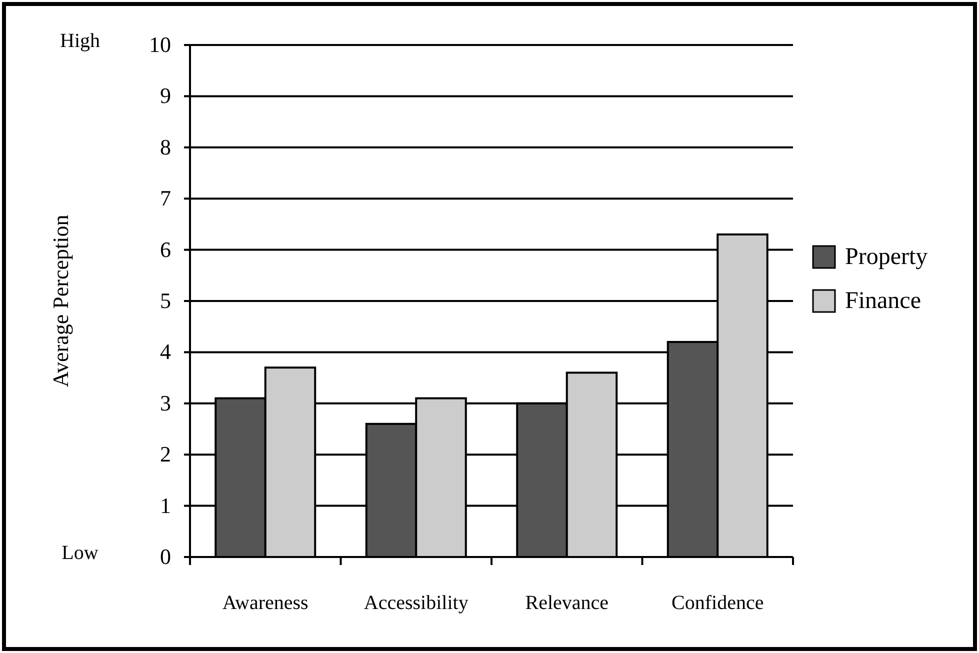 Image resolution: width=979 pixels, height=653 pixels. What do you see at coordinates (165, 249) in the screenshot?
I see `y-tick-label: 6` at bounding box center [165, 249].